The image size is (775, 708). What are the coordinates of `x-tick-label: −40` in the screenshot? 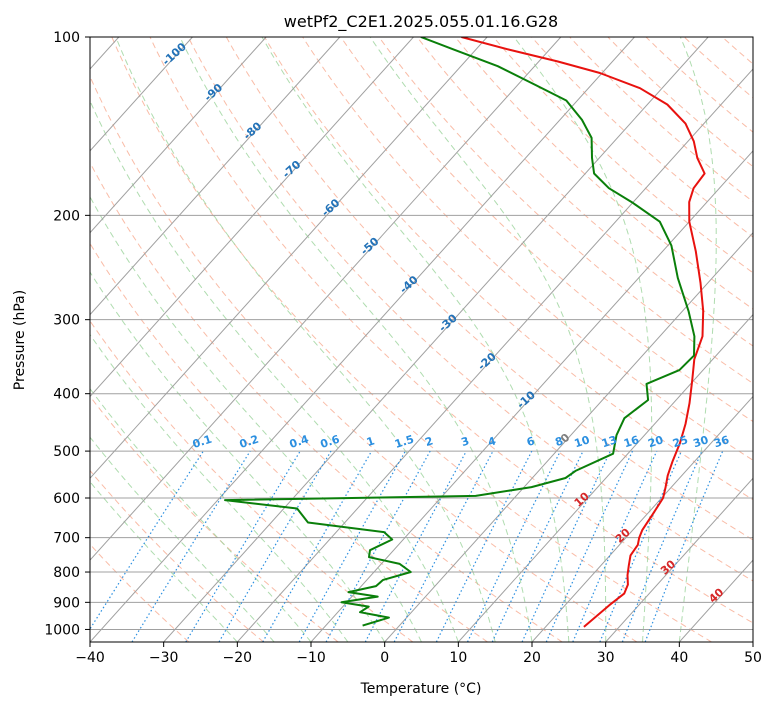 It's located at (90, 658).